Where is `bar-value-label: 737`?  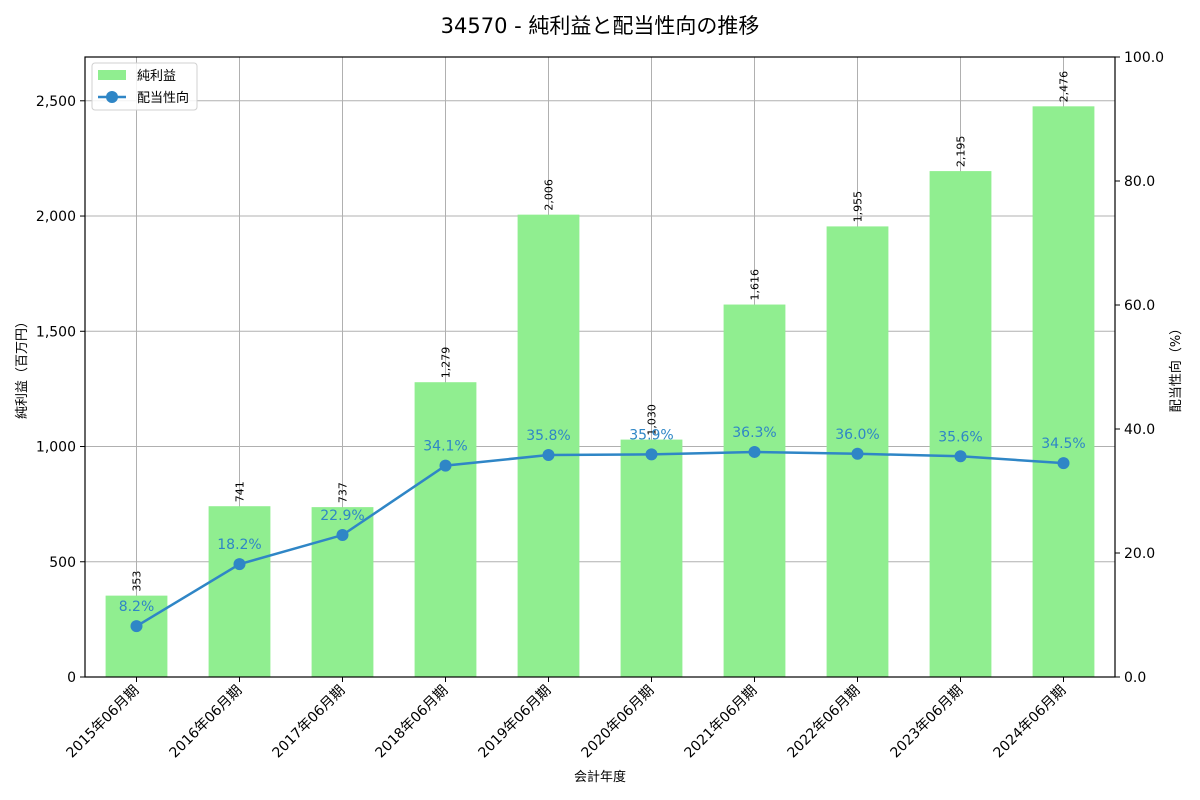 bar-value-label: 737 is located at coordinates (343, 492).